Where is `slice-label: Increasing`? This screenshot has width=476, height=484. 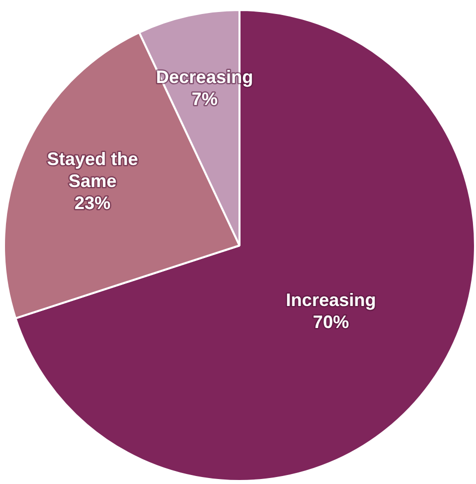
slice-label: Increasing is located at coordinates (331, 300).